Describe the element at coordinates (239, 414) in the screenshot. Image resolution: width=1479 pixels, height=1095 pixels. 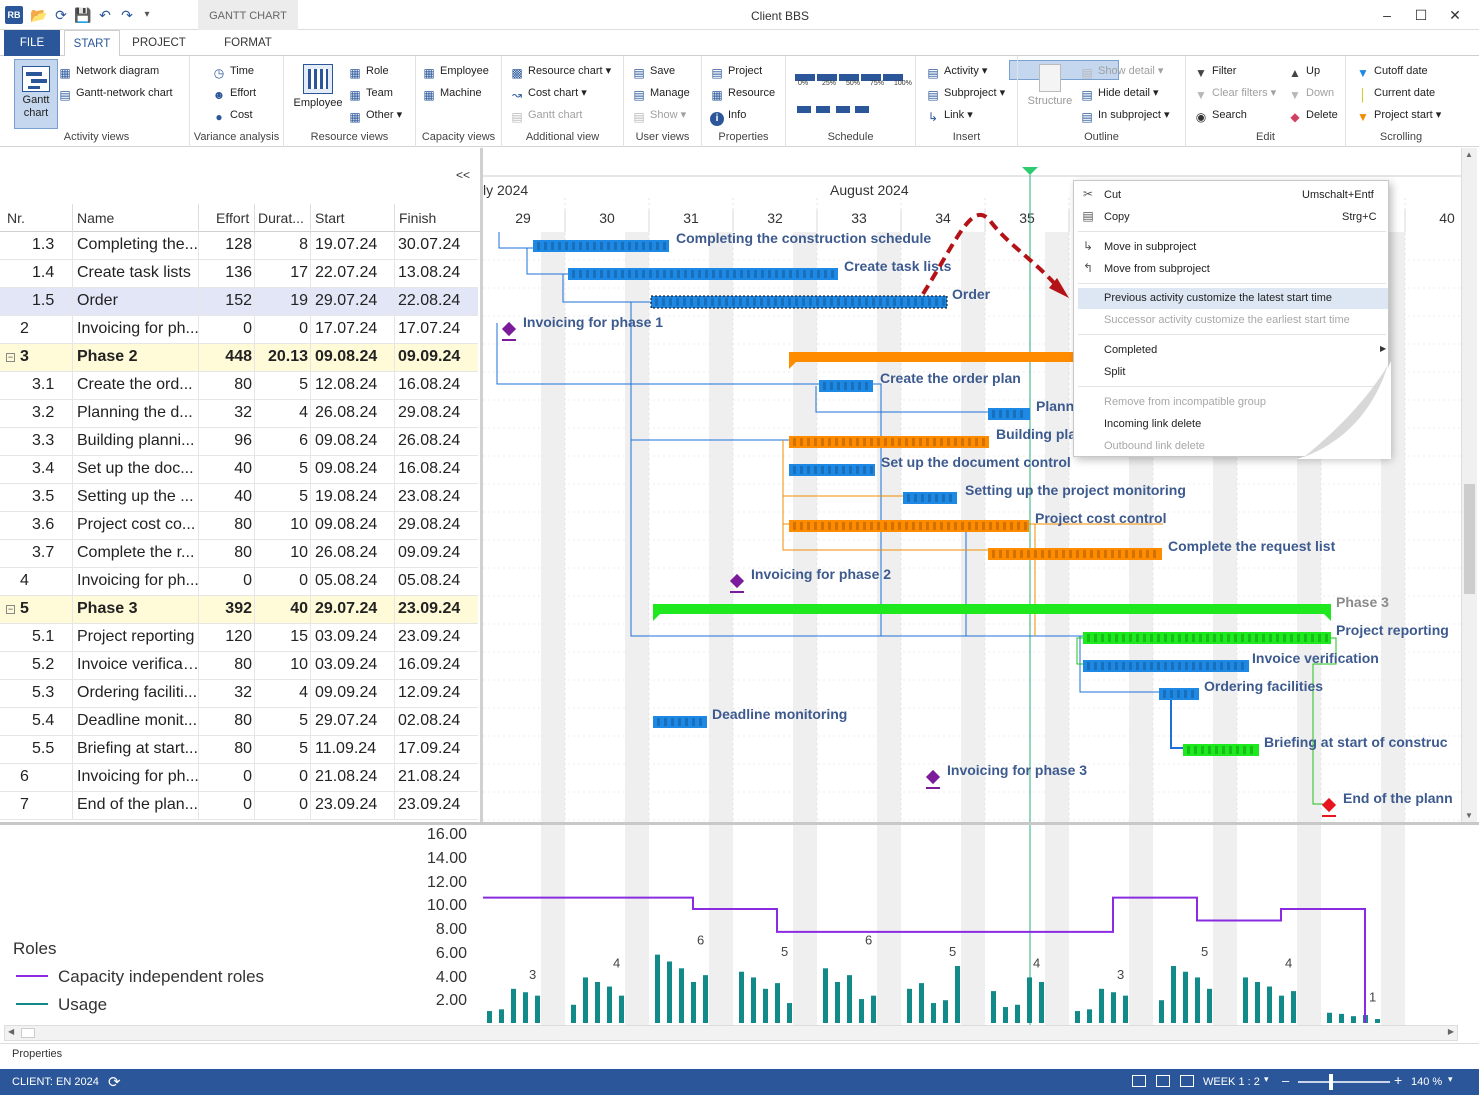
I see `table-row: 3.2 Planning the d... 32 4 26.08.24 29.08.24` at that location.